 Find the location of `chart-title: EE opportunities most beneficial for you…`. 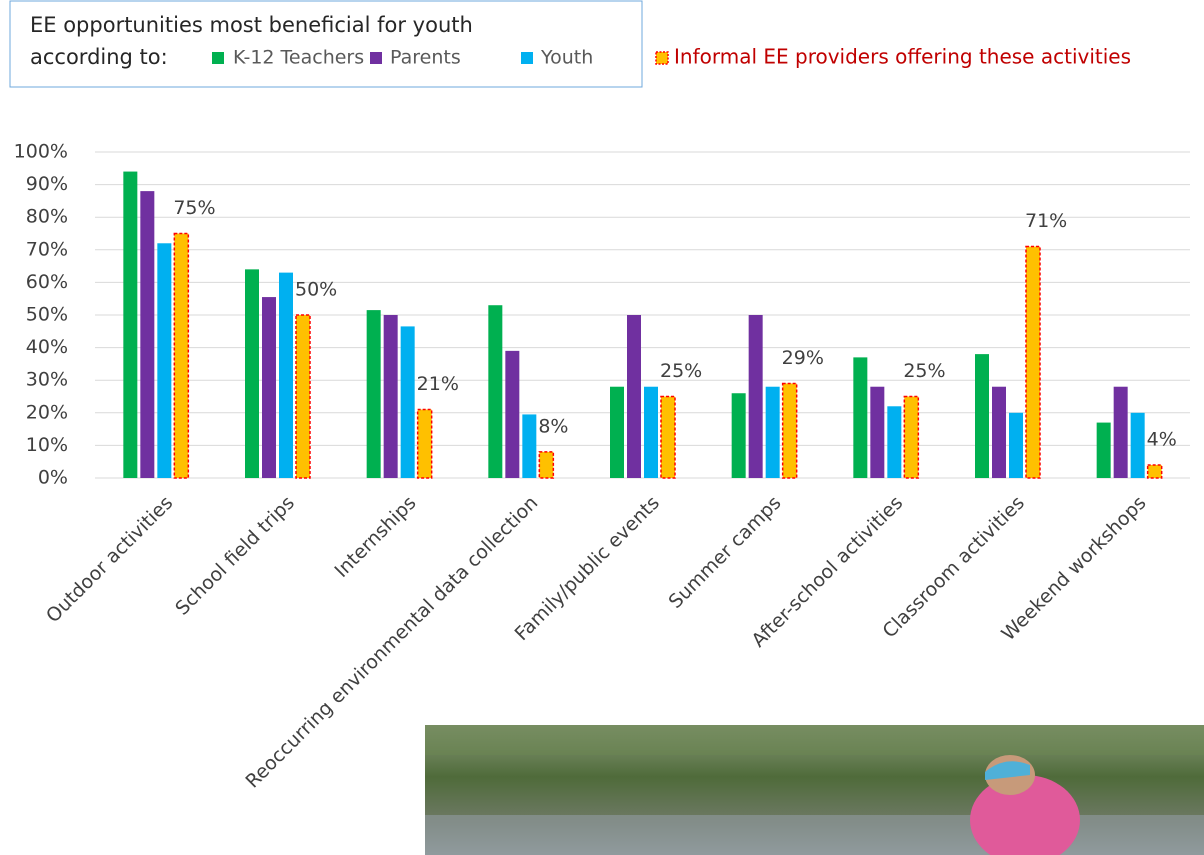

chart-title: EE opportunities most beneficial for you… is located at coordinates (251, 25).